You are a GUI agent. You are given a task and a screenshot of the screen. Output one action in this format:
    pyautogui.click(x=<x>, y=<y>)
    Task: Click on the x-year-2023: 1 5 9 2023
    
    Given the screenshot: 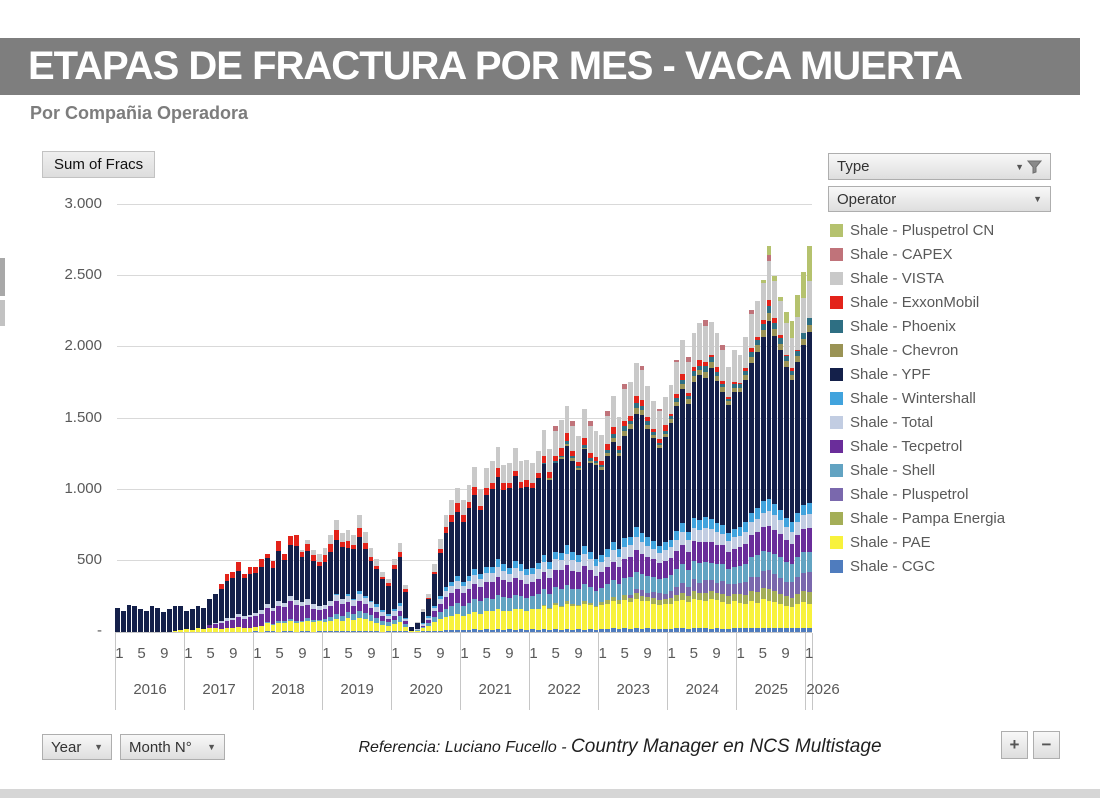 What is the action you would take?
    pyautogui.click(x=632, y=671)
    